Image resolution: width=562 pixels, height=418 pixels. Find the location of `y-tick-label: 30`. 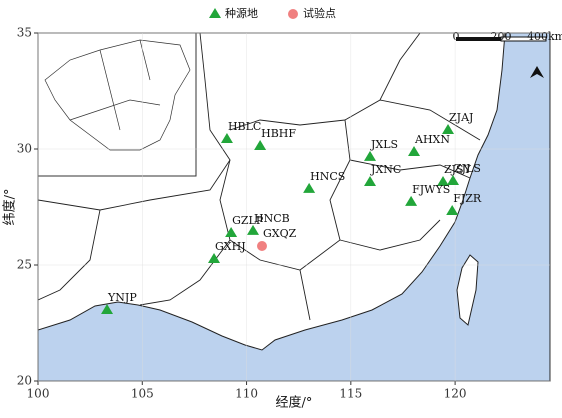

y-tick-label: 30 is located at coordinates (24, 149).